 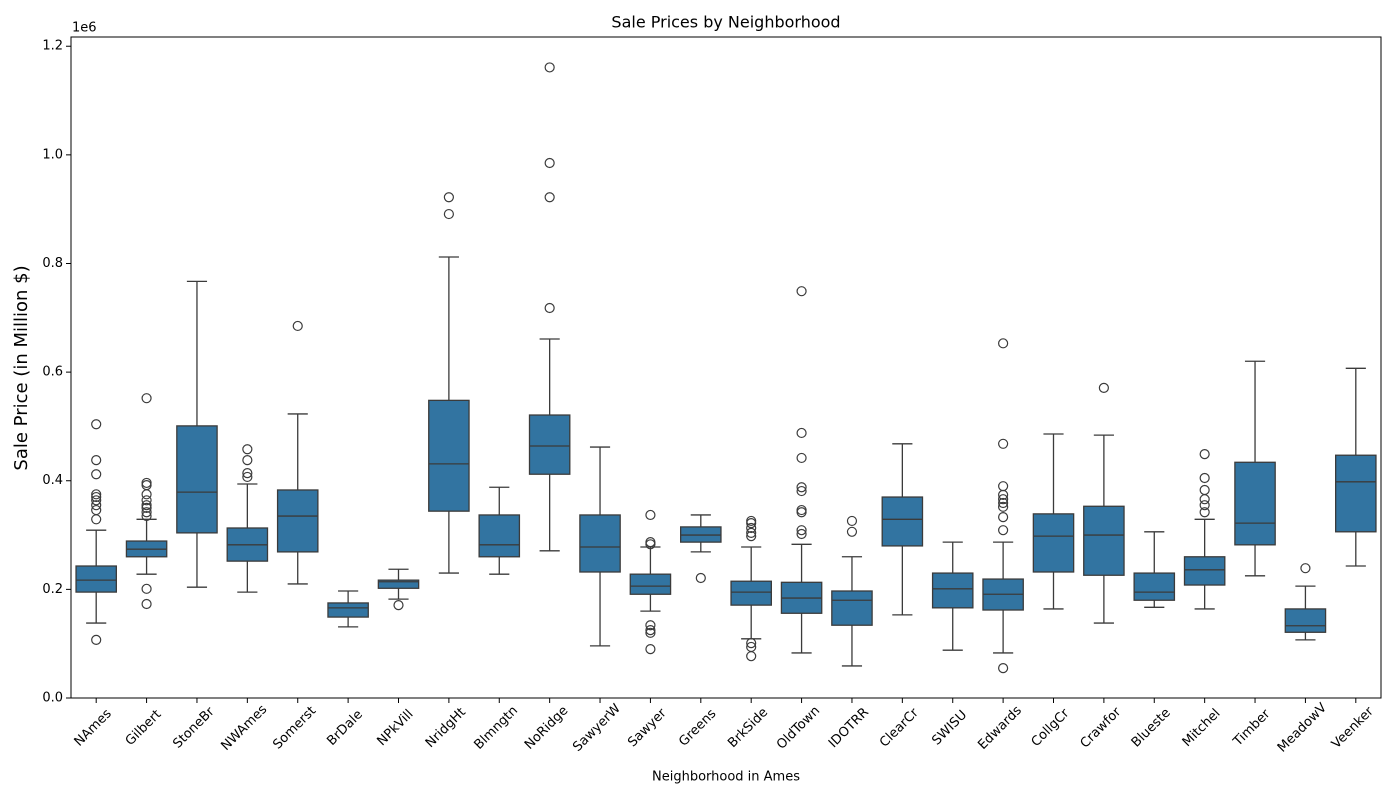 What do you see at coordinates (1202, 728) in the screenshot?
I see `x-tick-label: Mitchel` at bounding box center [1202, 728].